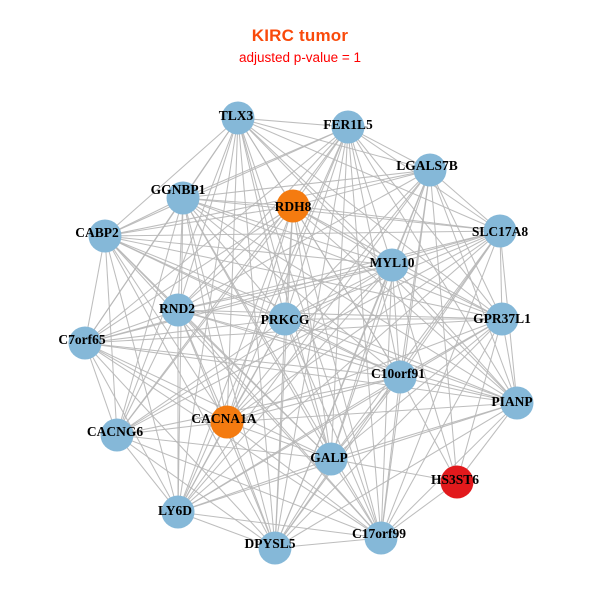 The width and height of the screenshot is (600, 600). Describe the element at coordinates (379, 533) in the screenshot. I see `node-label: C17orf99` at that location.